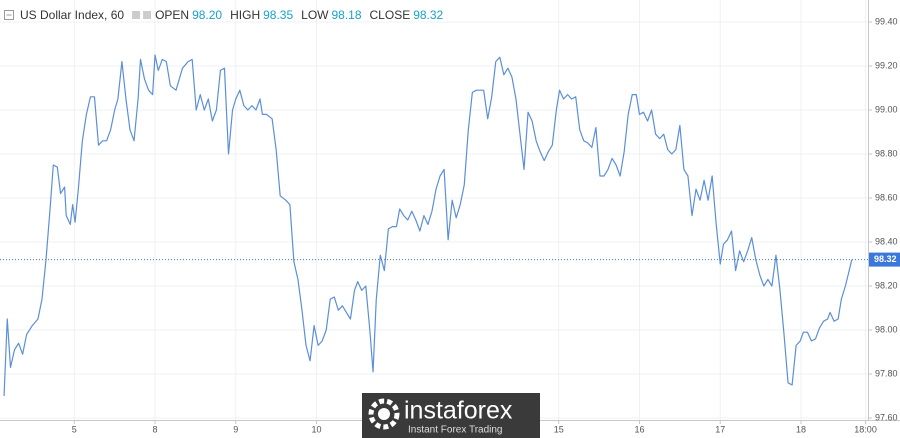 This screenshot has height=438, width=900. Describe the element at coordinates (886, 109) in the screenshot. I see `y-tick-label: 99.00` at that location.